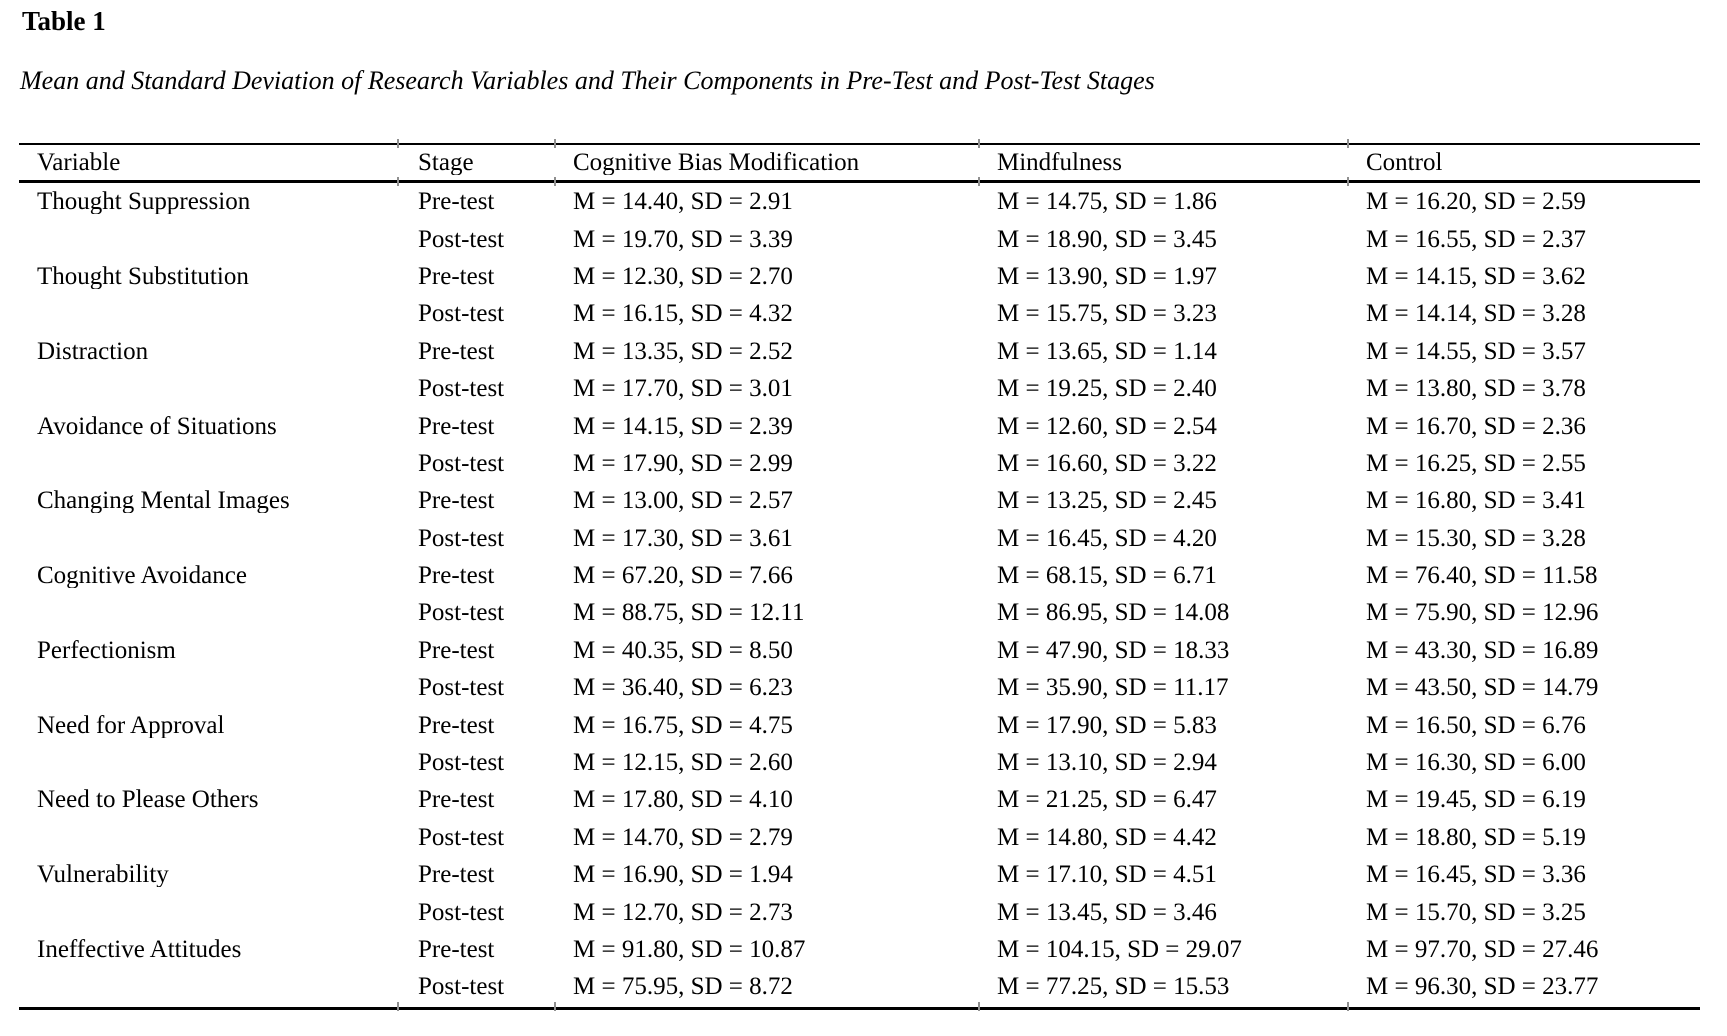  What do you see at coordinates (1482, 688) in the screenshot?
I see `control-cell: M = 43.50, SD = 14.79` at bounding box center [1482, 688].